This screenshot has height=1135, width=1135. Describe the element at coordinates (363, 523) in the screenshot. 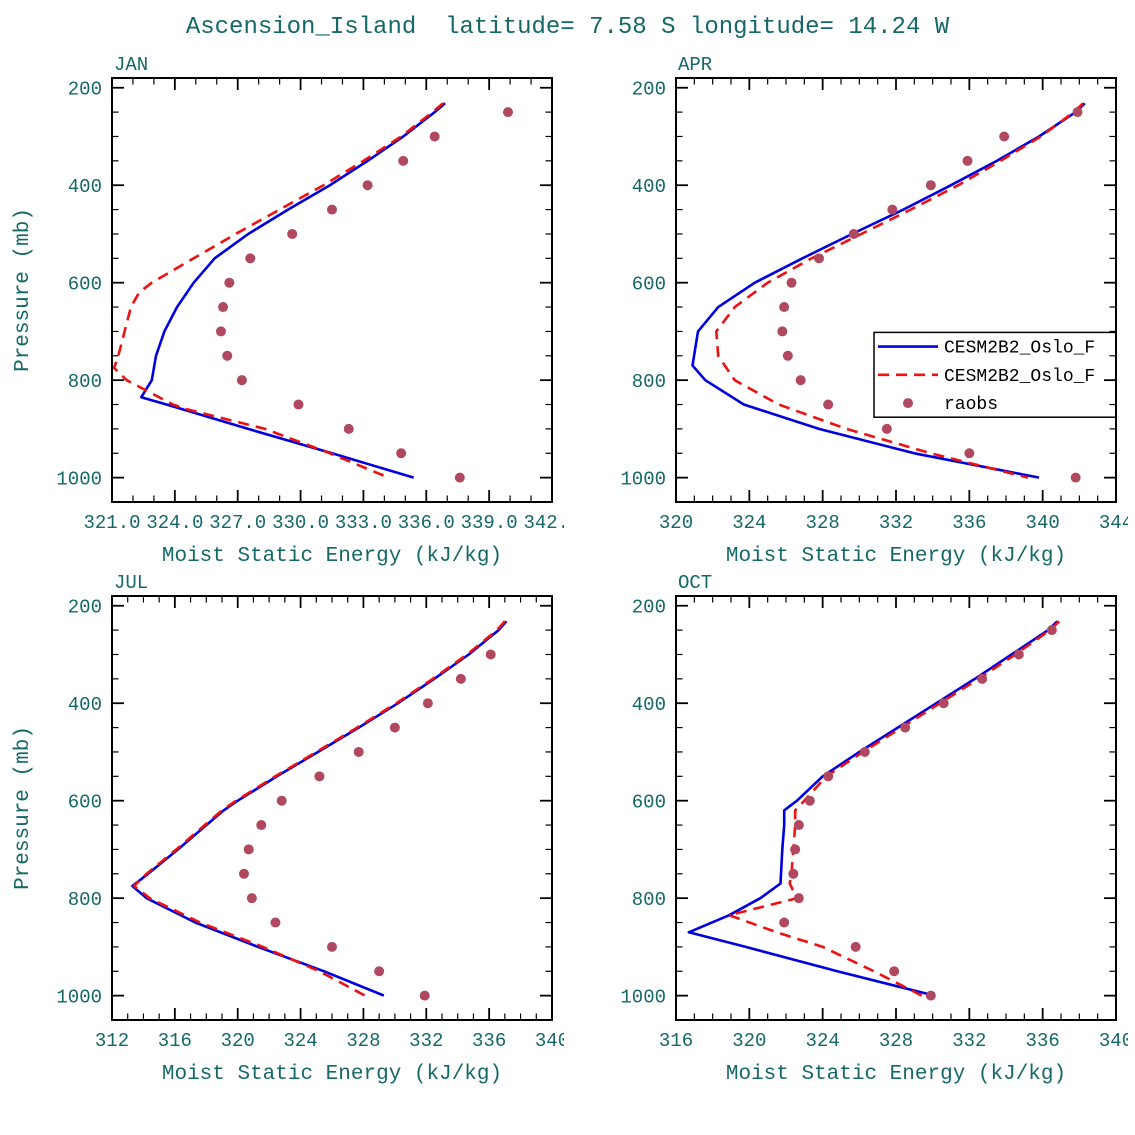

I see `x-tick-label: 333.0` at that location.